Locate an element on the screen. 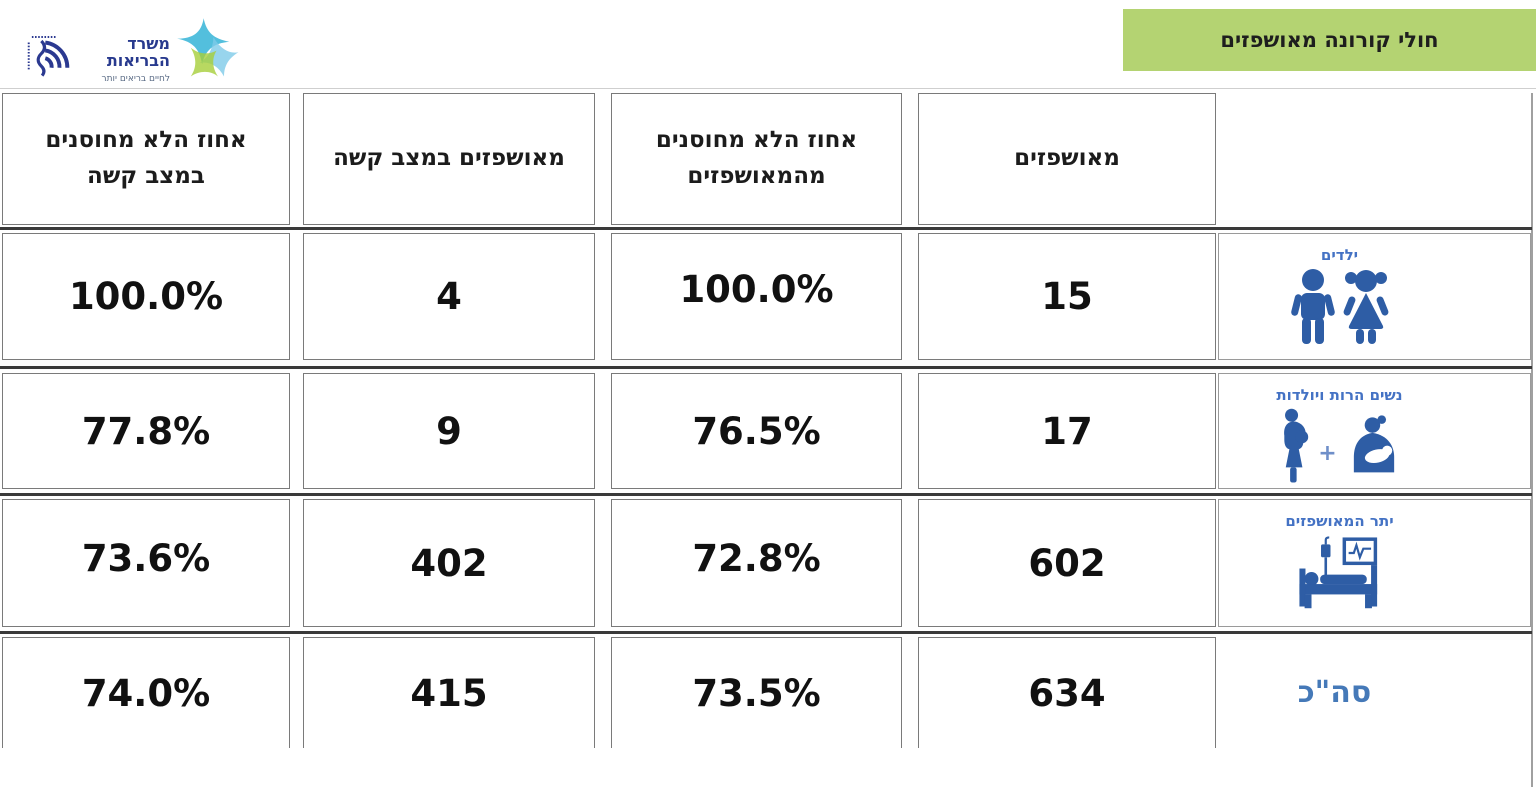 Image resolution: width=1536 pixels, height=787 pixels. ministry-name-line1: משרד is located at coordinates (148, 43).